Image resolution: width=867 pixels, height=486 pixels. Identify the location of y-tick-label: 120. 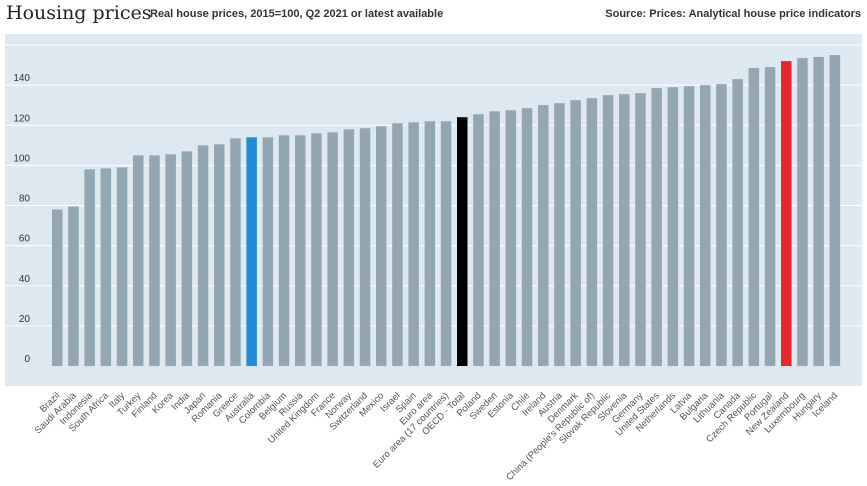
(21, 118).